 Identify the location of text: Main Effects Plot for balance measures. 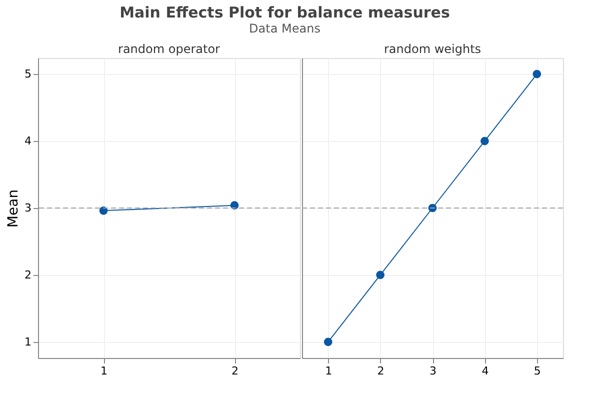
(285, 13).